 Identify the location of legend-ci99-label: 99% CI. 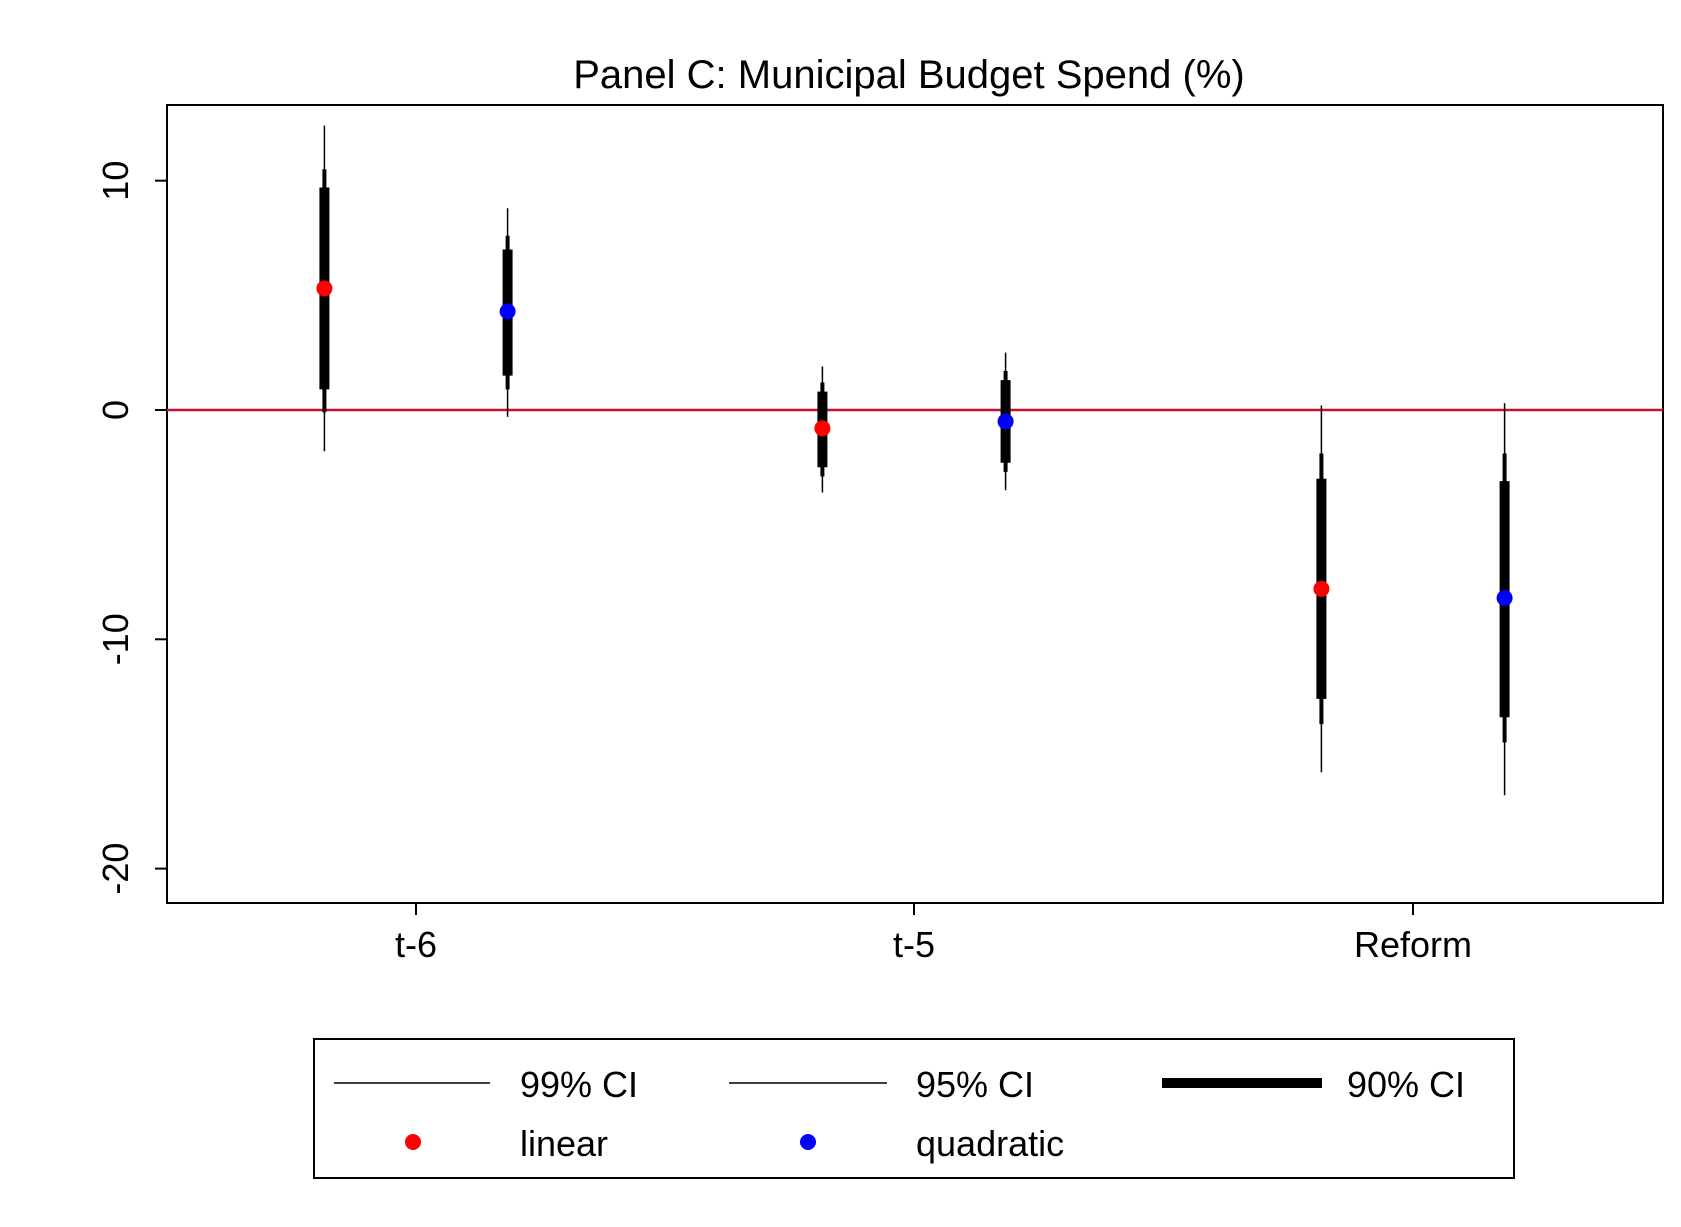
(579, 1084).